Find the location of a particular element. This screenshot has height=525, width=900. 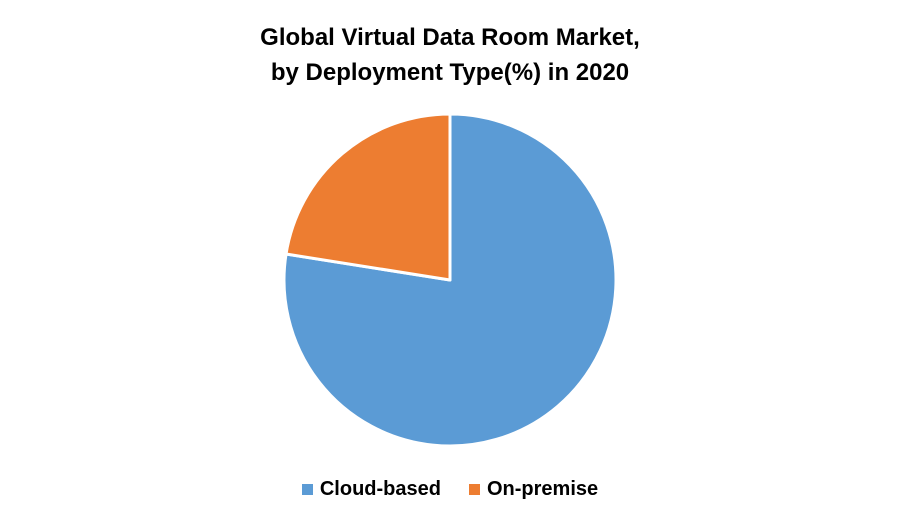

legend-label-on-premise: On-premise is located at coordinates (542, 489).